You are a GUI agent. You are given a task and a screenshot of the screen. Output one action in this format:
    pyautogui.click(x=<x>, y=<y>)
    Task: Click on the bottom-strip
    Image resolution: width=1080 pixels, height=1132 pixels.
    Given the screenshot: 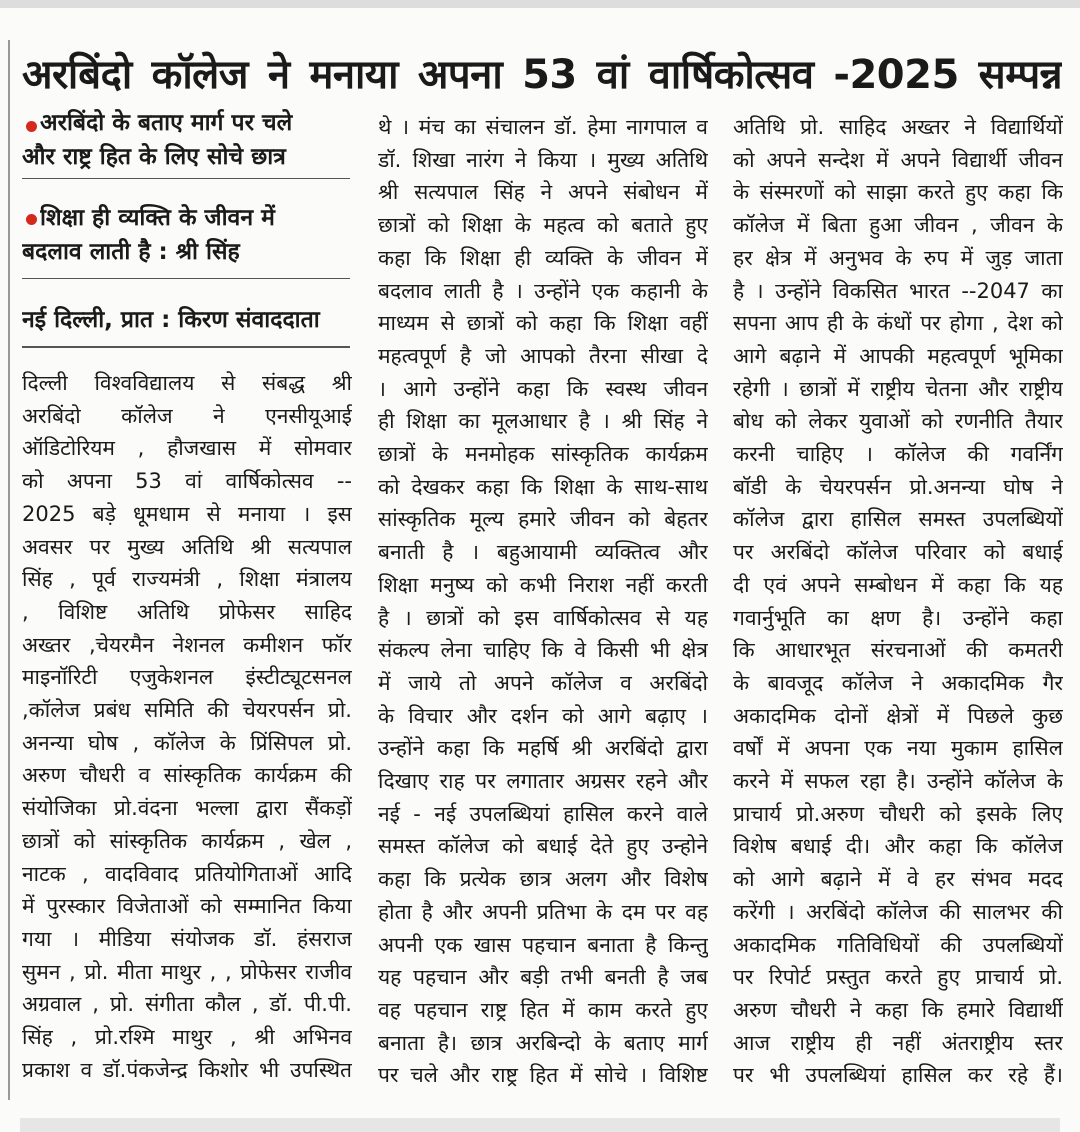 What is the action you would take?
    pyautogui.click(x=540, y=1125)
    